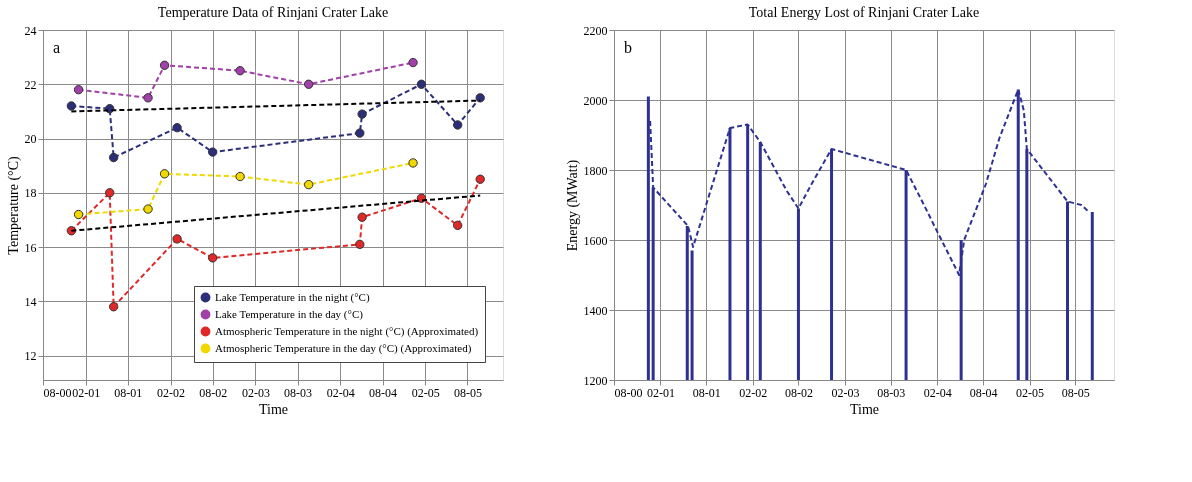 Image resolution: width=1192 pixels, height=482 pixels. I want to click on annotation: a, so click(57, 47).